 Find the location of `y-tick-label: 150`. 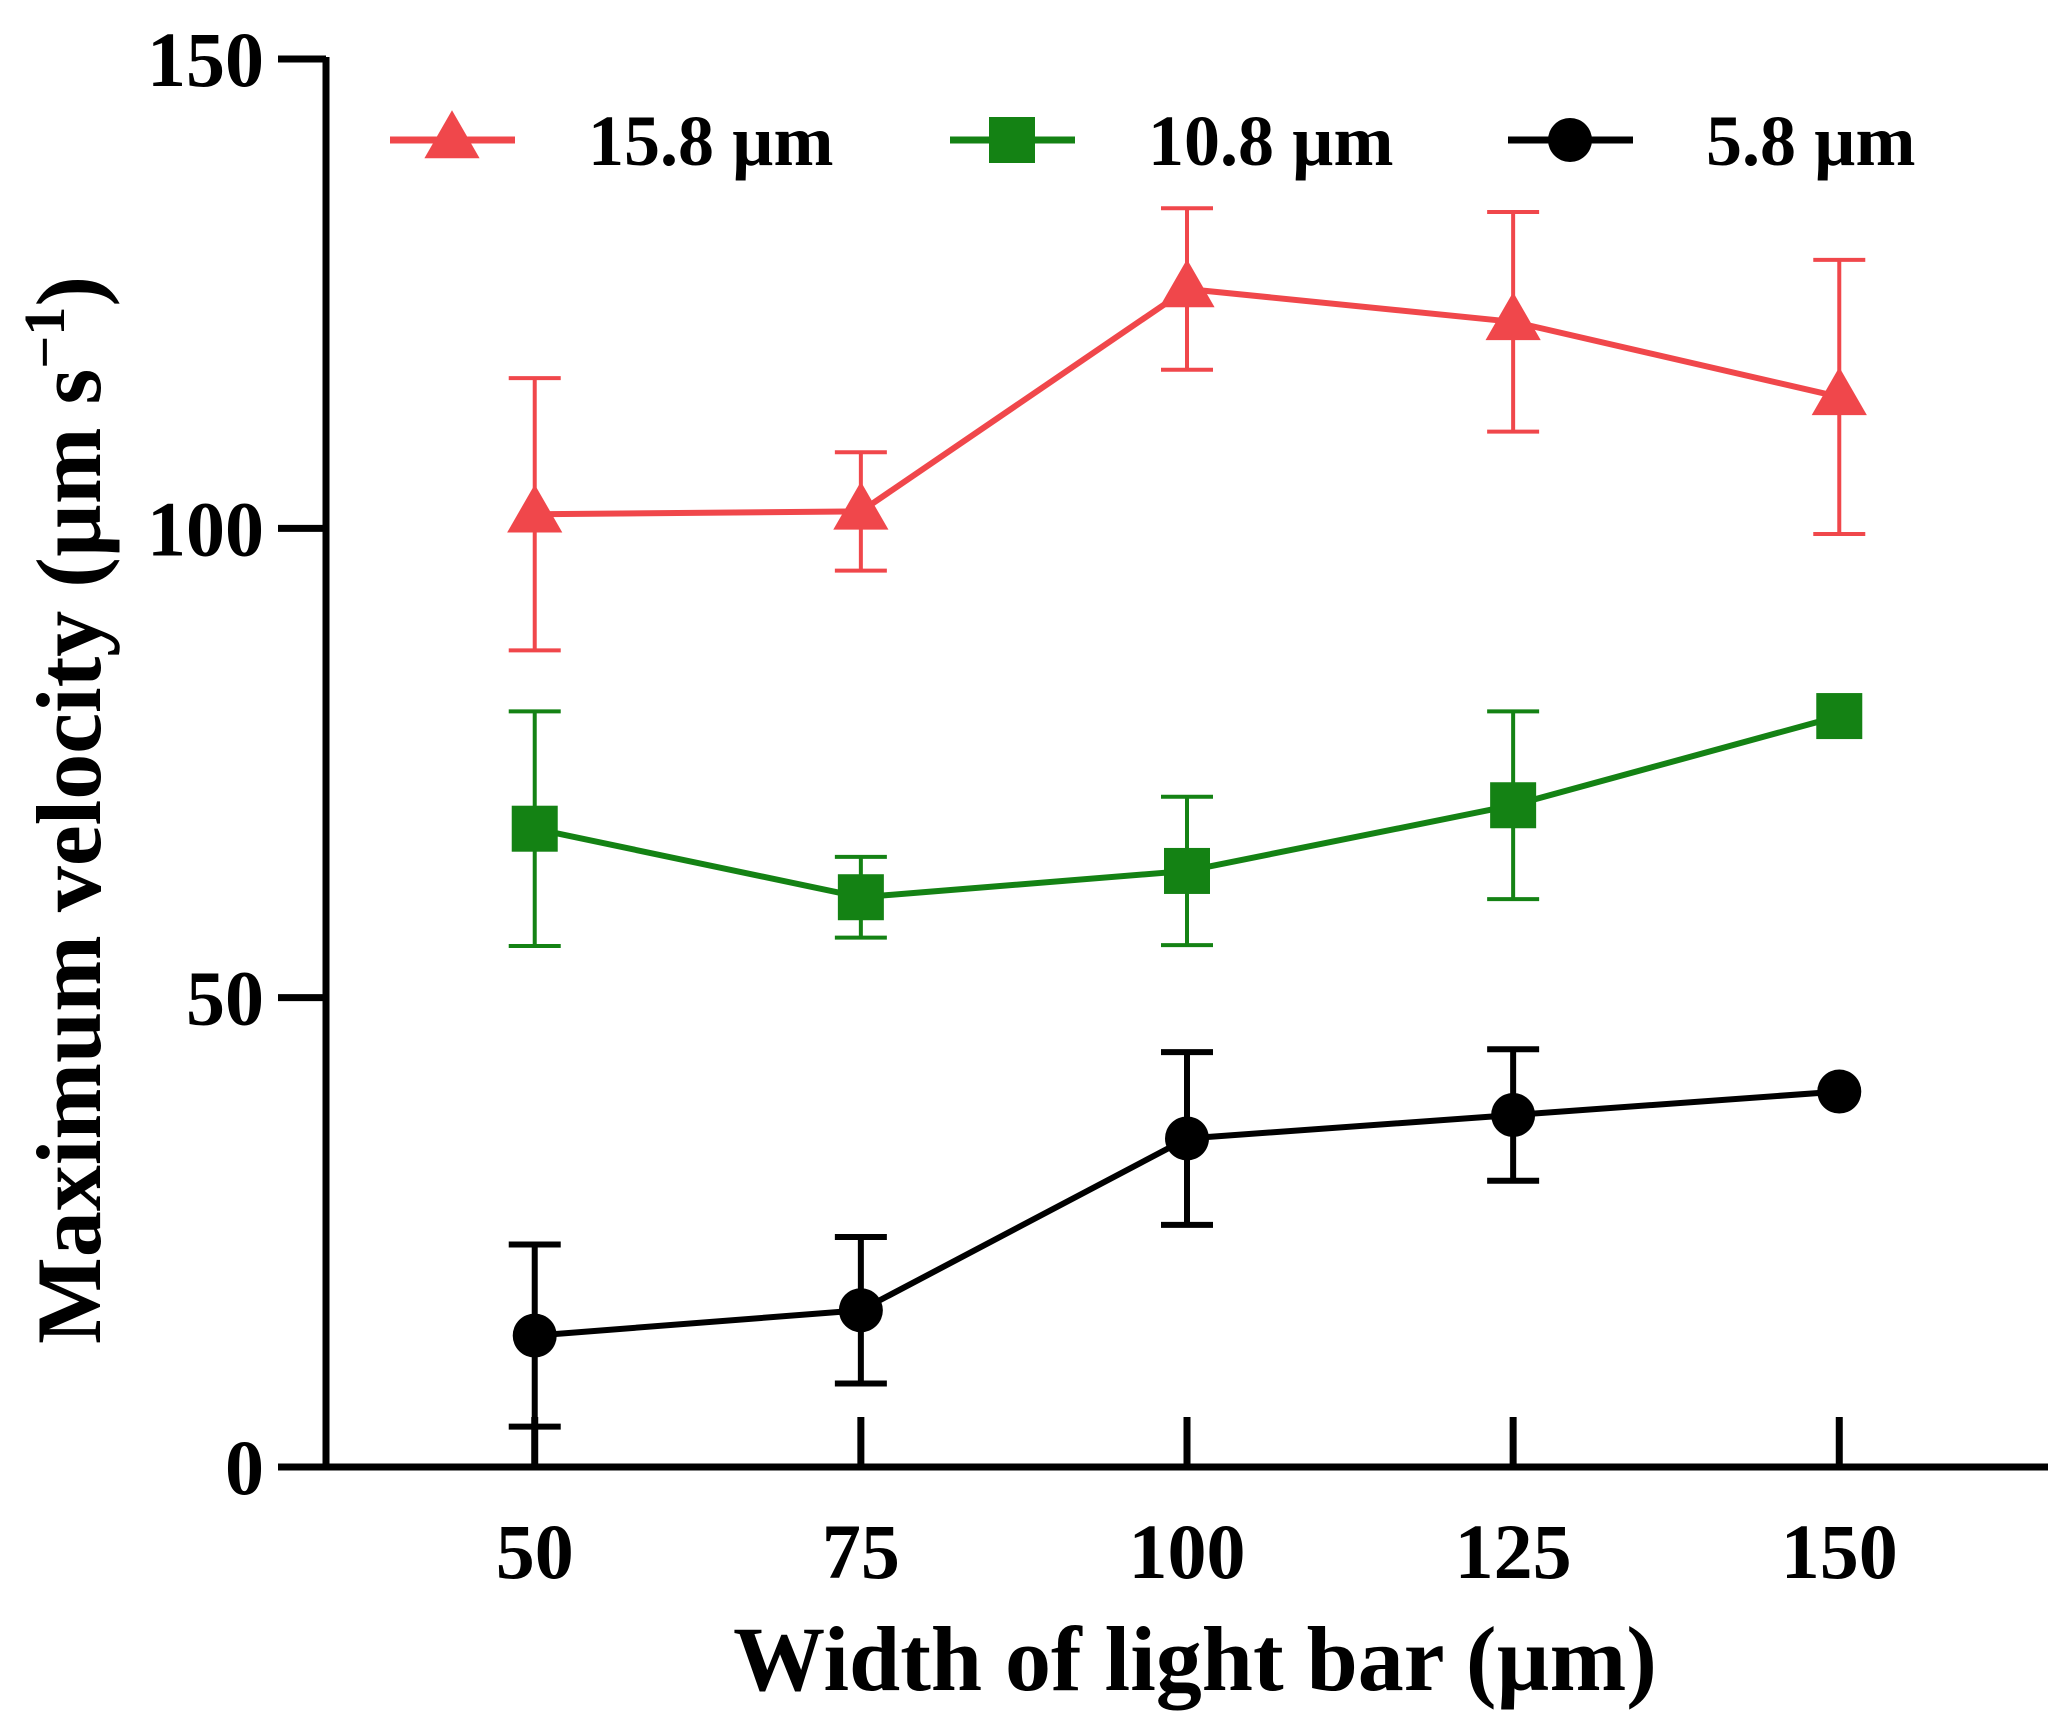

y-tick-label: 150 is located at coordinates (205, 59).